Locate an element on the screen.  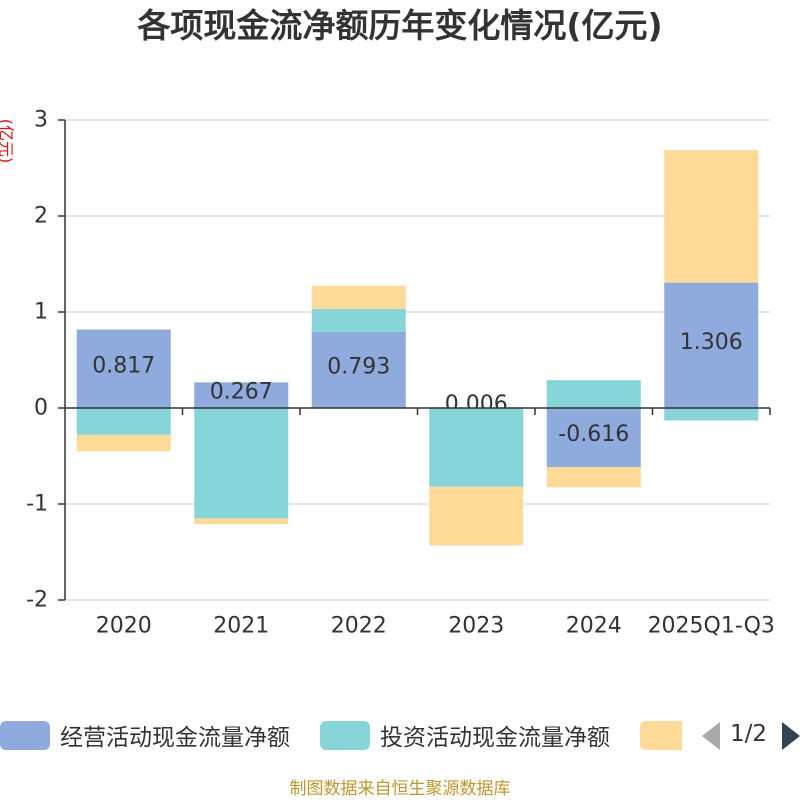
bar-series-3-2020 is located at coordinates (123, 443).